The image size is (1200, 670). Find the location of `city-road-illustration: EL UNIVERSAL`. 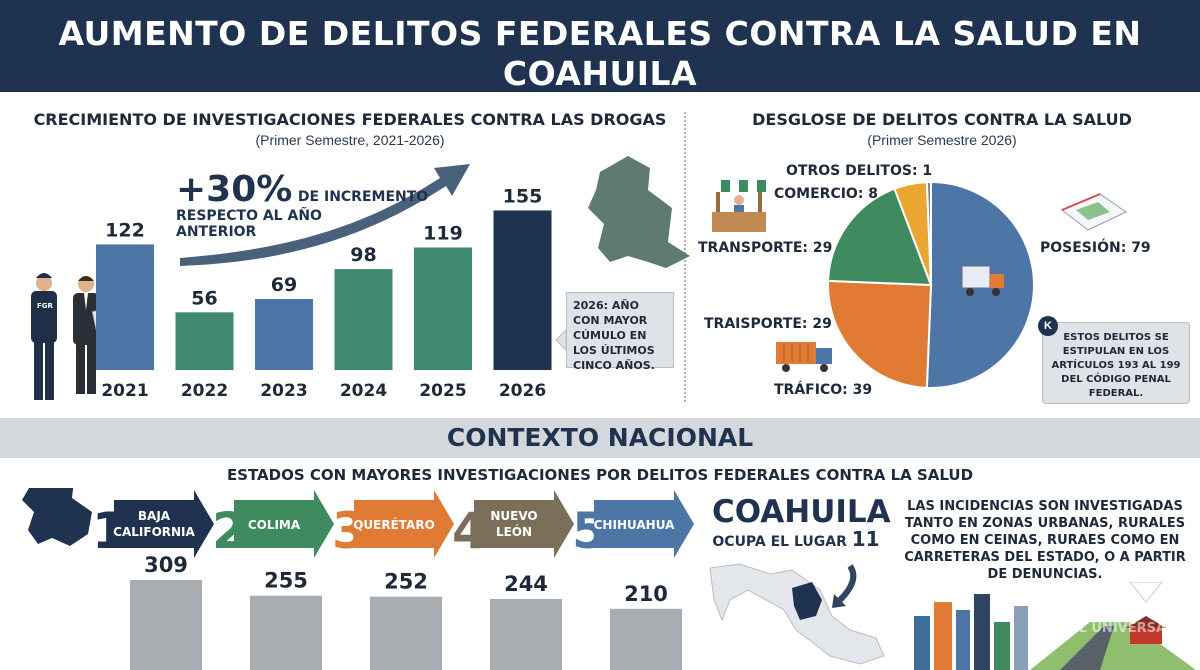

city-road-illustration: EL UNIVERSAL is located at coordinates (1055, 626).